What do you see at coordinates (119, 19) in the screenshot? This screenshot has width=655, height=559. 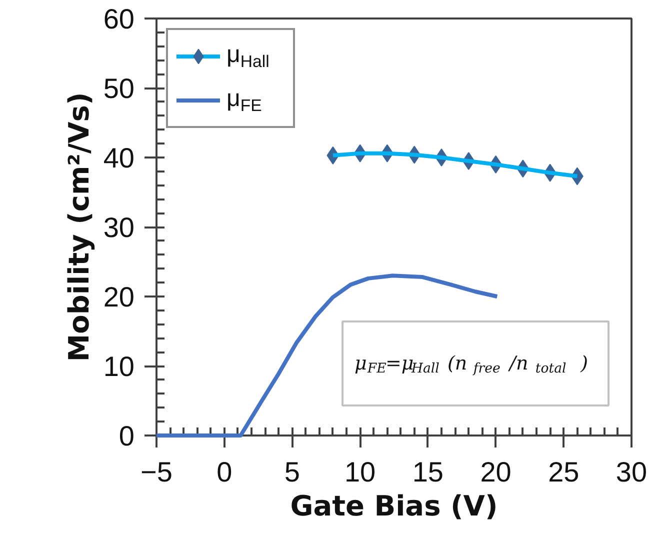 I see `y-tick-label: 60` at bounding box center [119, 19].